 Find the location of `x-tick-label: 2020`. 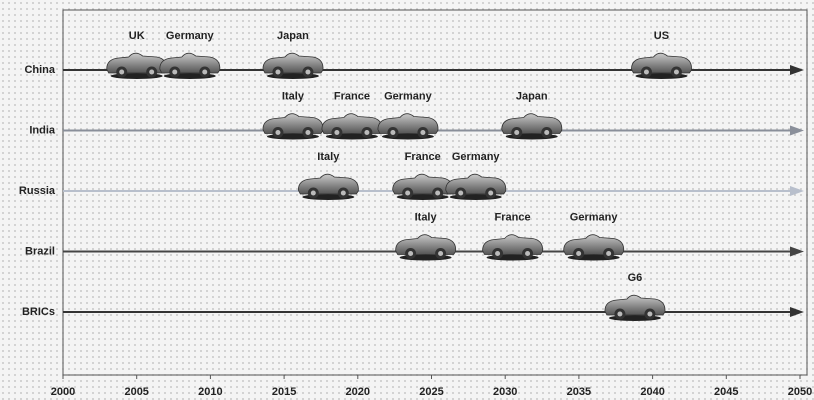

x-tick-label: 2020 is located at coordinates (358, 392).